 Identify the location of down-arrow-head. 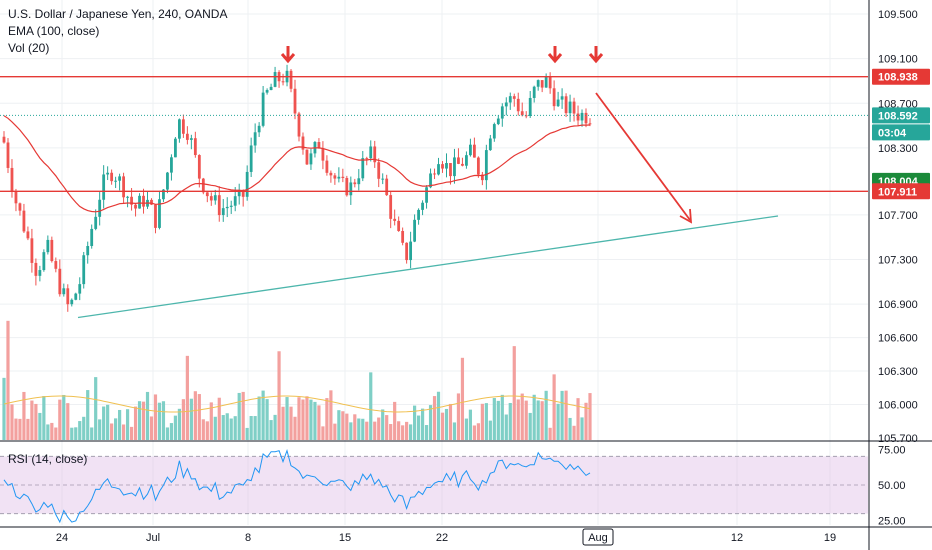
(596, 58).